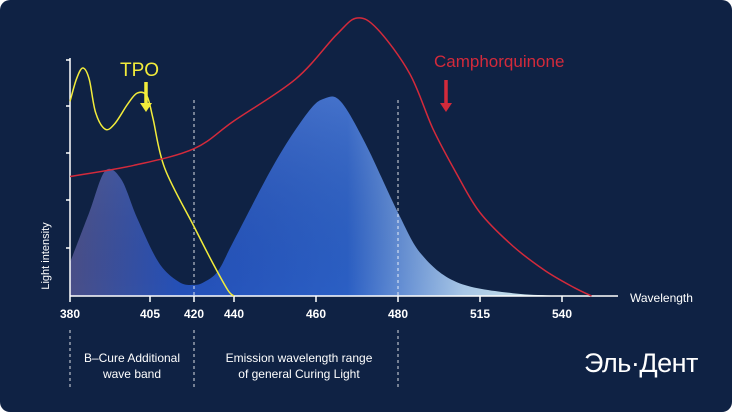  I want to click on x-tick-label: 405, so click(150, 314).